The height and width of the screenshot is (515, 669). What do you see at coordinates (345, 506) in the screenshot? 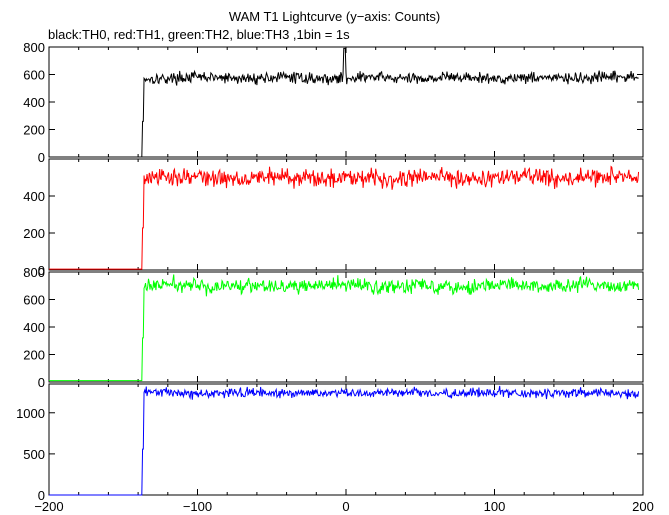
I see `x-tick-label: 0` at bounding box center [345, 506].